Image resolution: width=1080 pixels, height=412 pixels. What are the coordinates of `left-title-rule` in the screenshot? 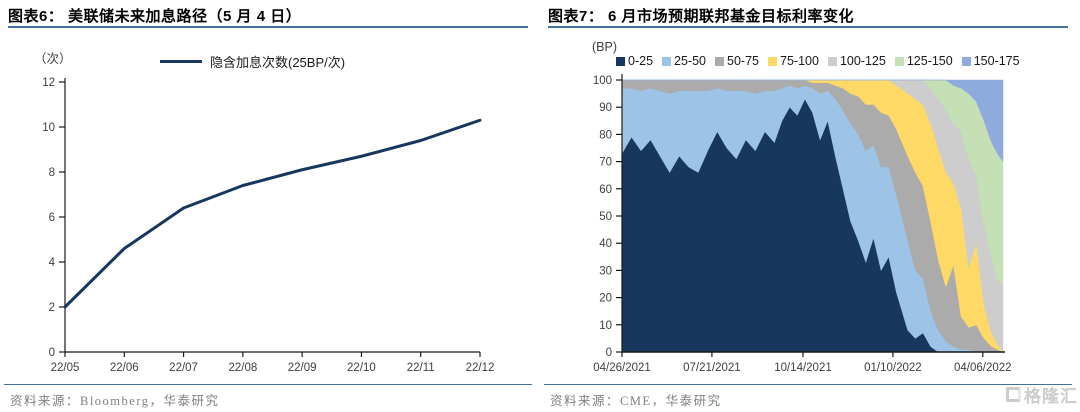 It's located at (268, 27).